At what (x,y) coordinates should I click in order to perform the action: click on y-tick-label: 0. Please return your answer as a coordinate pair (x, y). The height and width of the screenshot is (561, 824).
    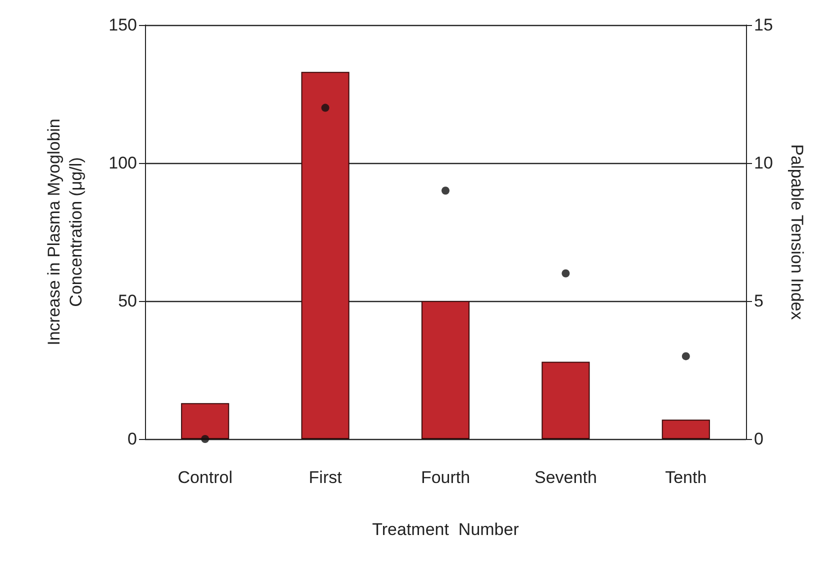
    Looking at the image, I should click on (132, 439).